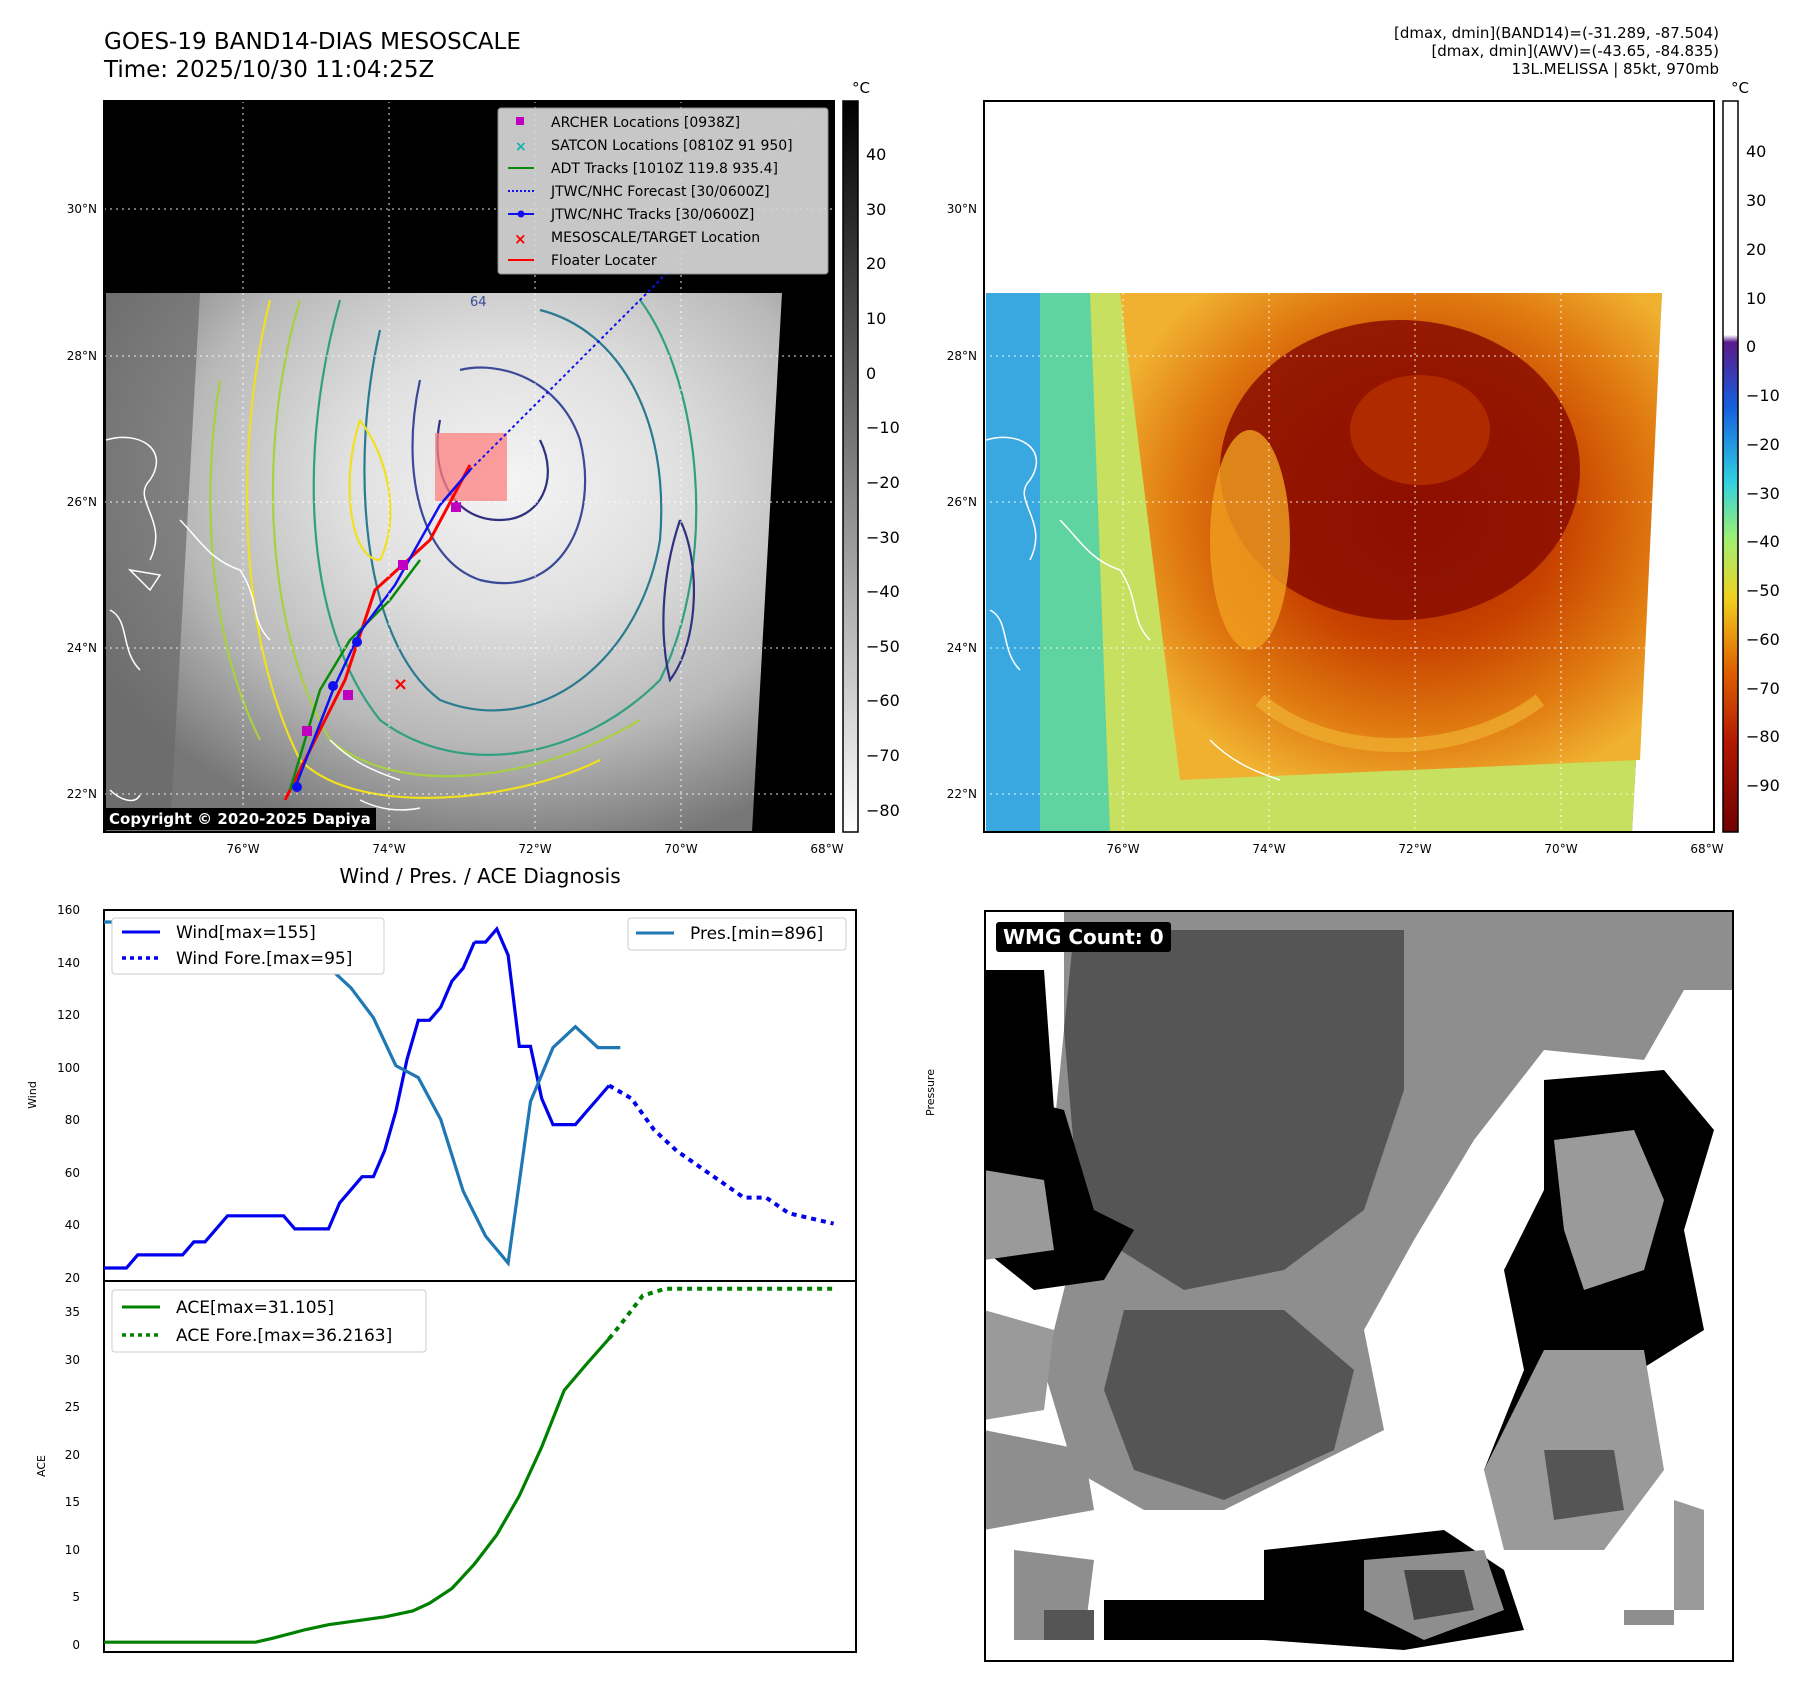  Describe the element at coordinates (72, 1455) in the screenshot. I see `ace-tick: 20` at that location.